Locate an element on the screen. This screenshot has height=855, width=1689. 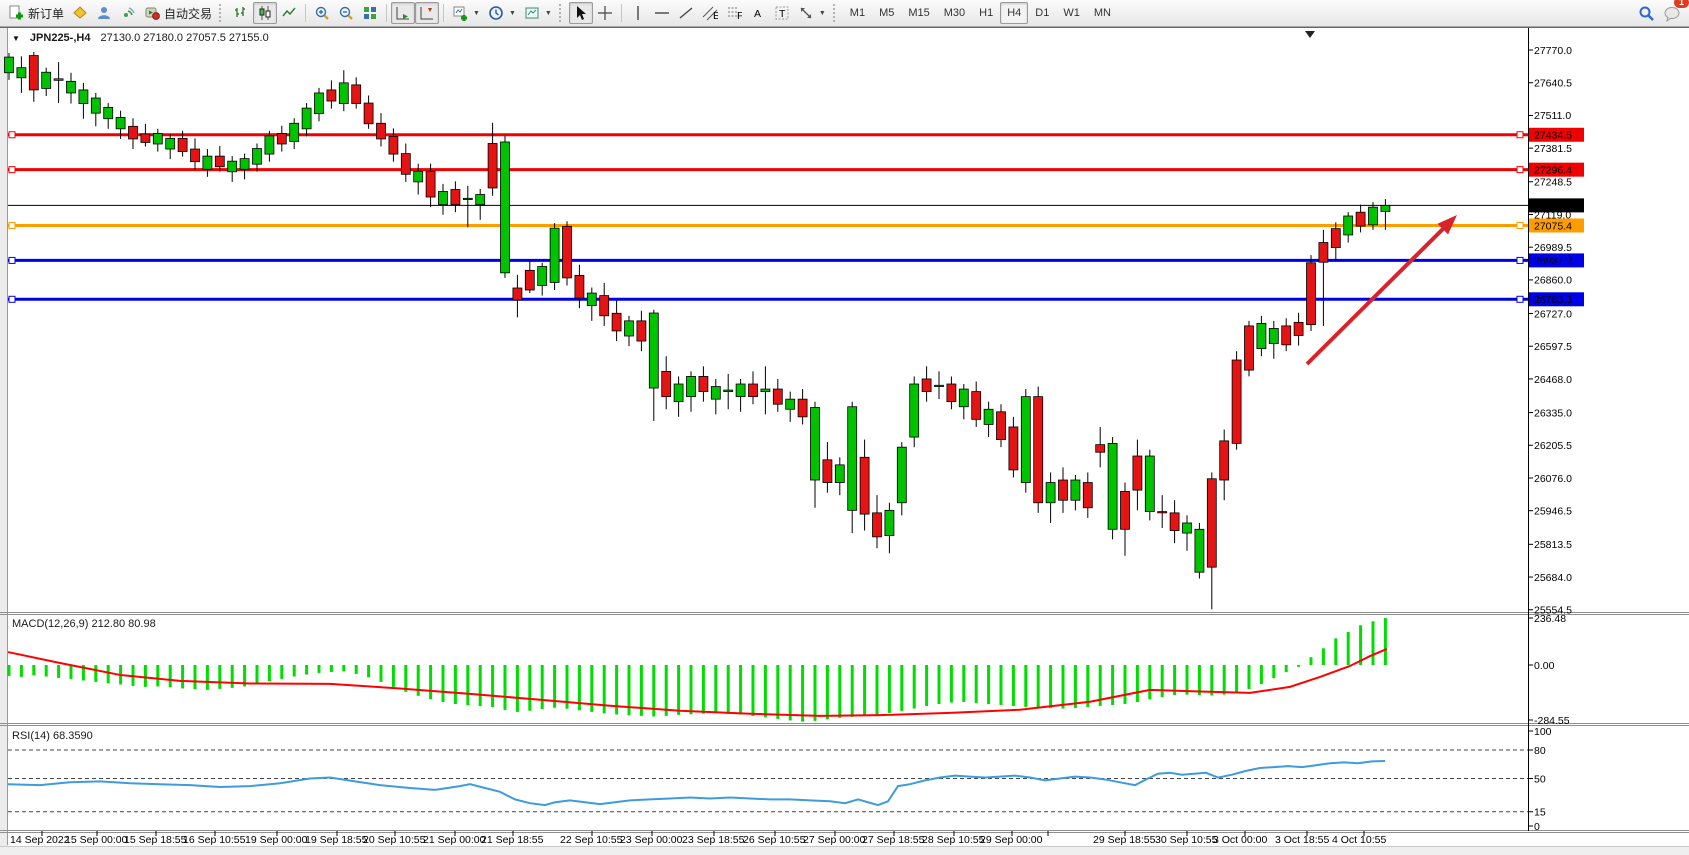
tab-timeframe-M1: M1 is located at coordinates (857, 13).